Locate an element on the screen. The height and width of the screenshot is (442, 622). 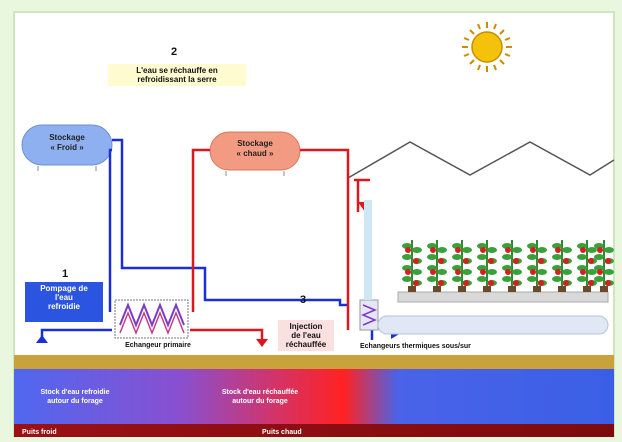
primary-exchanger-label: Echangeur primaire is located at coordinates (158, 345).